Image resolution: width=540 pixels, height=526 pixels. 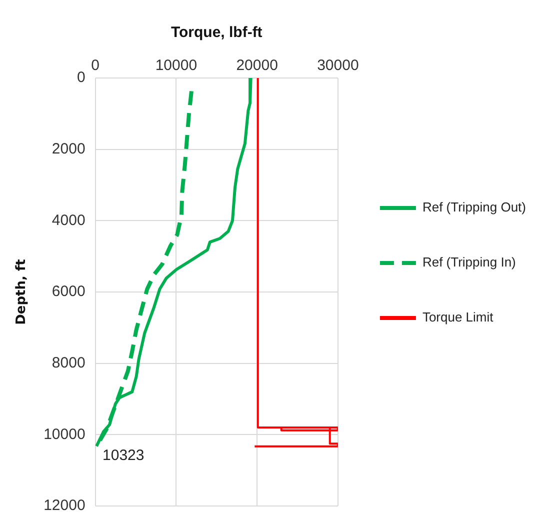 What do you see at coordinates (123, 455) in the screenshot?
I see `annotation: 10323` at bounding box center [123, 455].